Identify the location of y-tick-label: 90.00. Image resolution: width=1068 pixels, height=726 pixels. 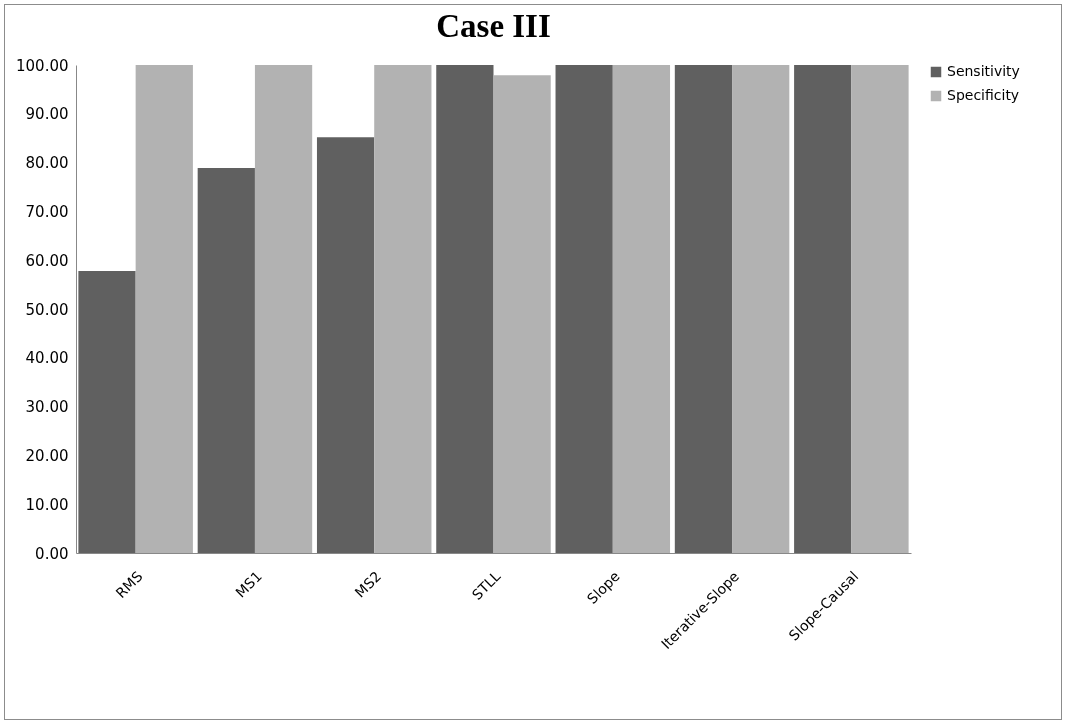
(47, 114).